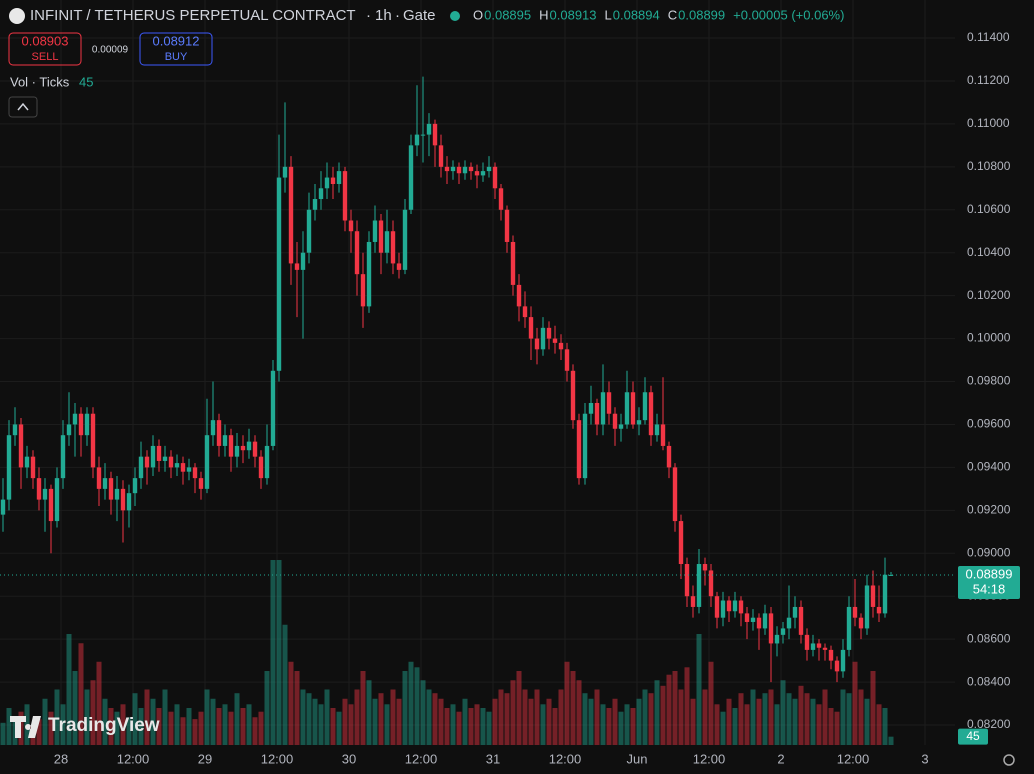 Image resolution: width=1034 pixels, height=774 pixels. I want to click on ohlc-label: O, so click(478, 14).